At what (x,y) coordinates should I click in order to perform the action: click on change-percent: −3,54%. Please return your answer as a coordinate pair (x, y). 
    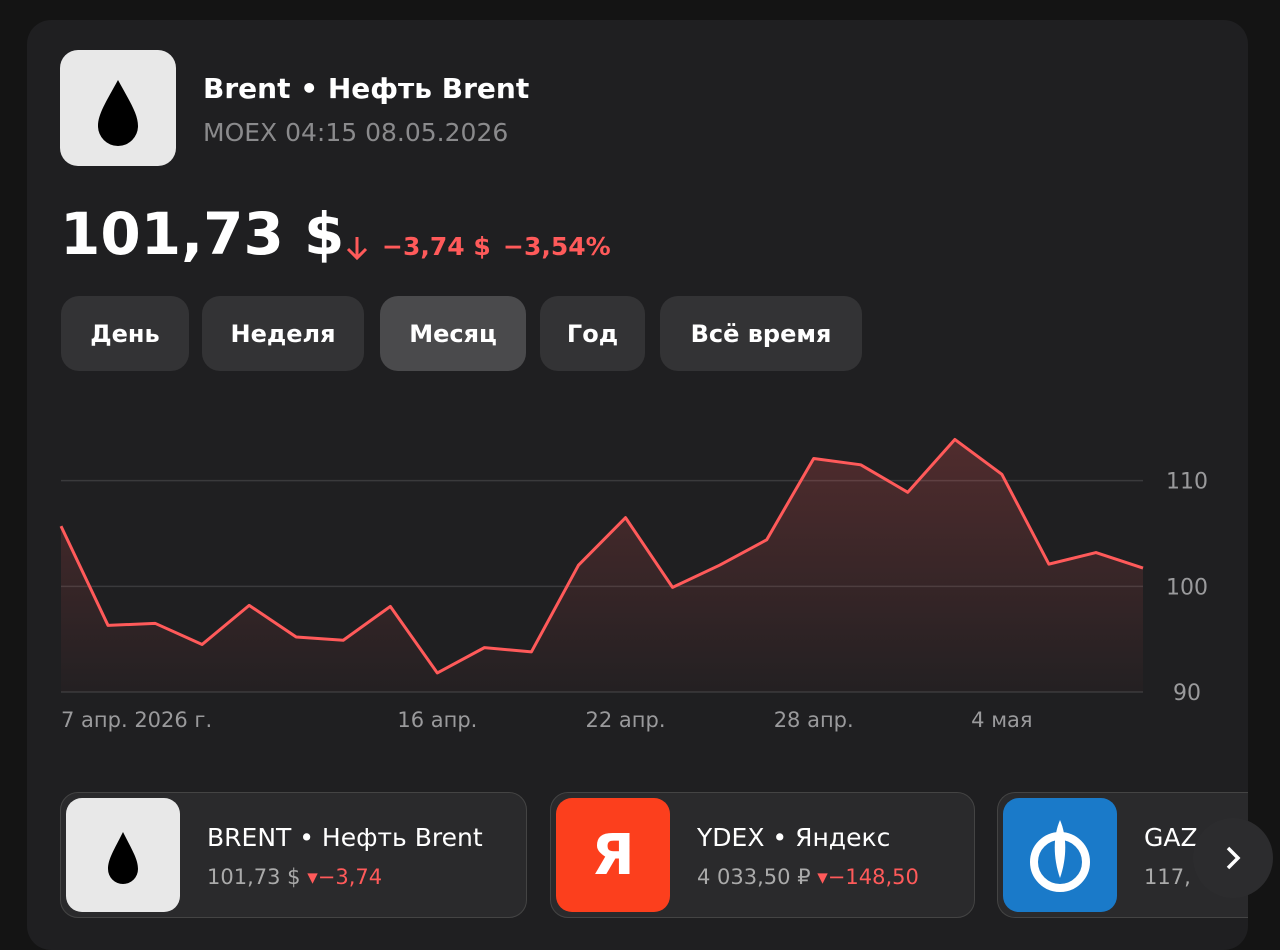
    Looking at the image, I should click on (557, 246).